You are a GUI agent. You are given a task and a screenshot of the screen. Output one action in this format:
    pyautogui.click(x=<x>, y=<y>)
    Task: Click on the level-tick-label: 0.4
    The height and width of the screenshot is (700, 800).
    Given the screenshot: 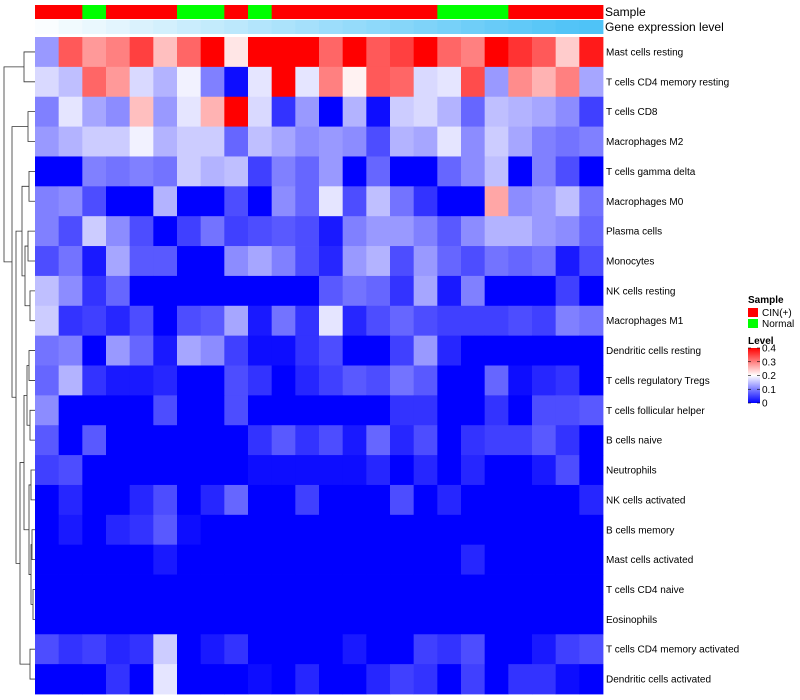 What is the action you would take?
    pyautogui.click(x=769, y=349)
    